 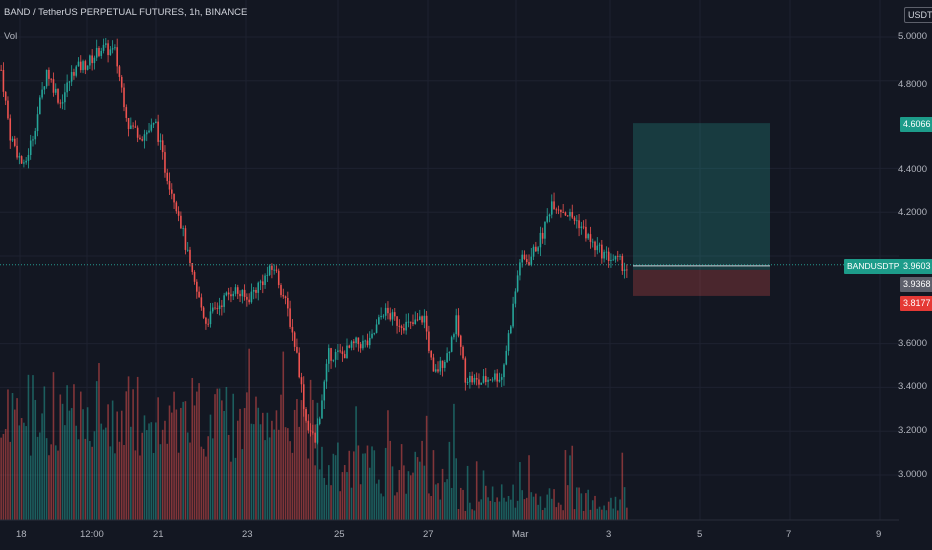 I want to click on currency-button: USDT, so click(x=918, y=15).